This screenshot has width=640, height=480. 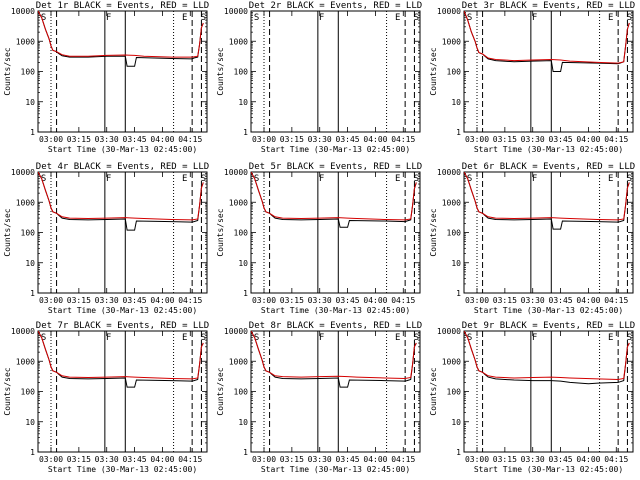 What do you see at coordinates (548, 326) in the screenshot?
I see `chart-title: Det 9r BLACK = Events, RED = LLD` at bounding box center [548, 326].